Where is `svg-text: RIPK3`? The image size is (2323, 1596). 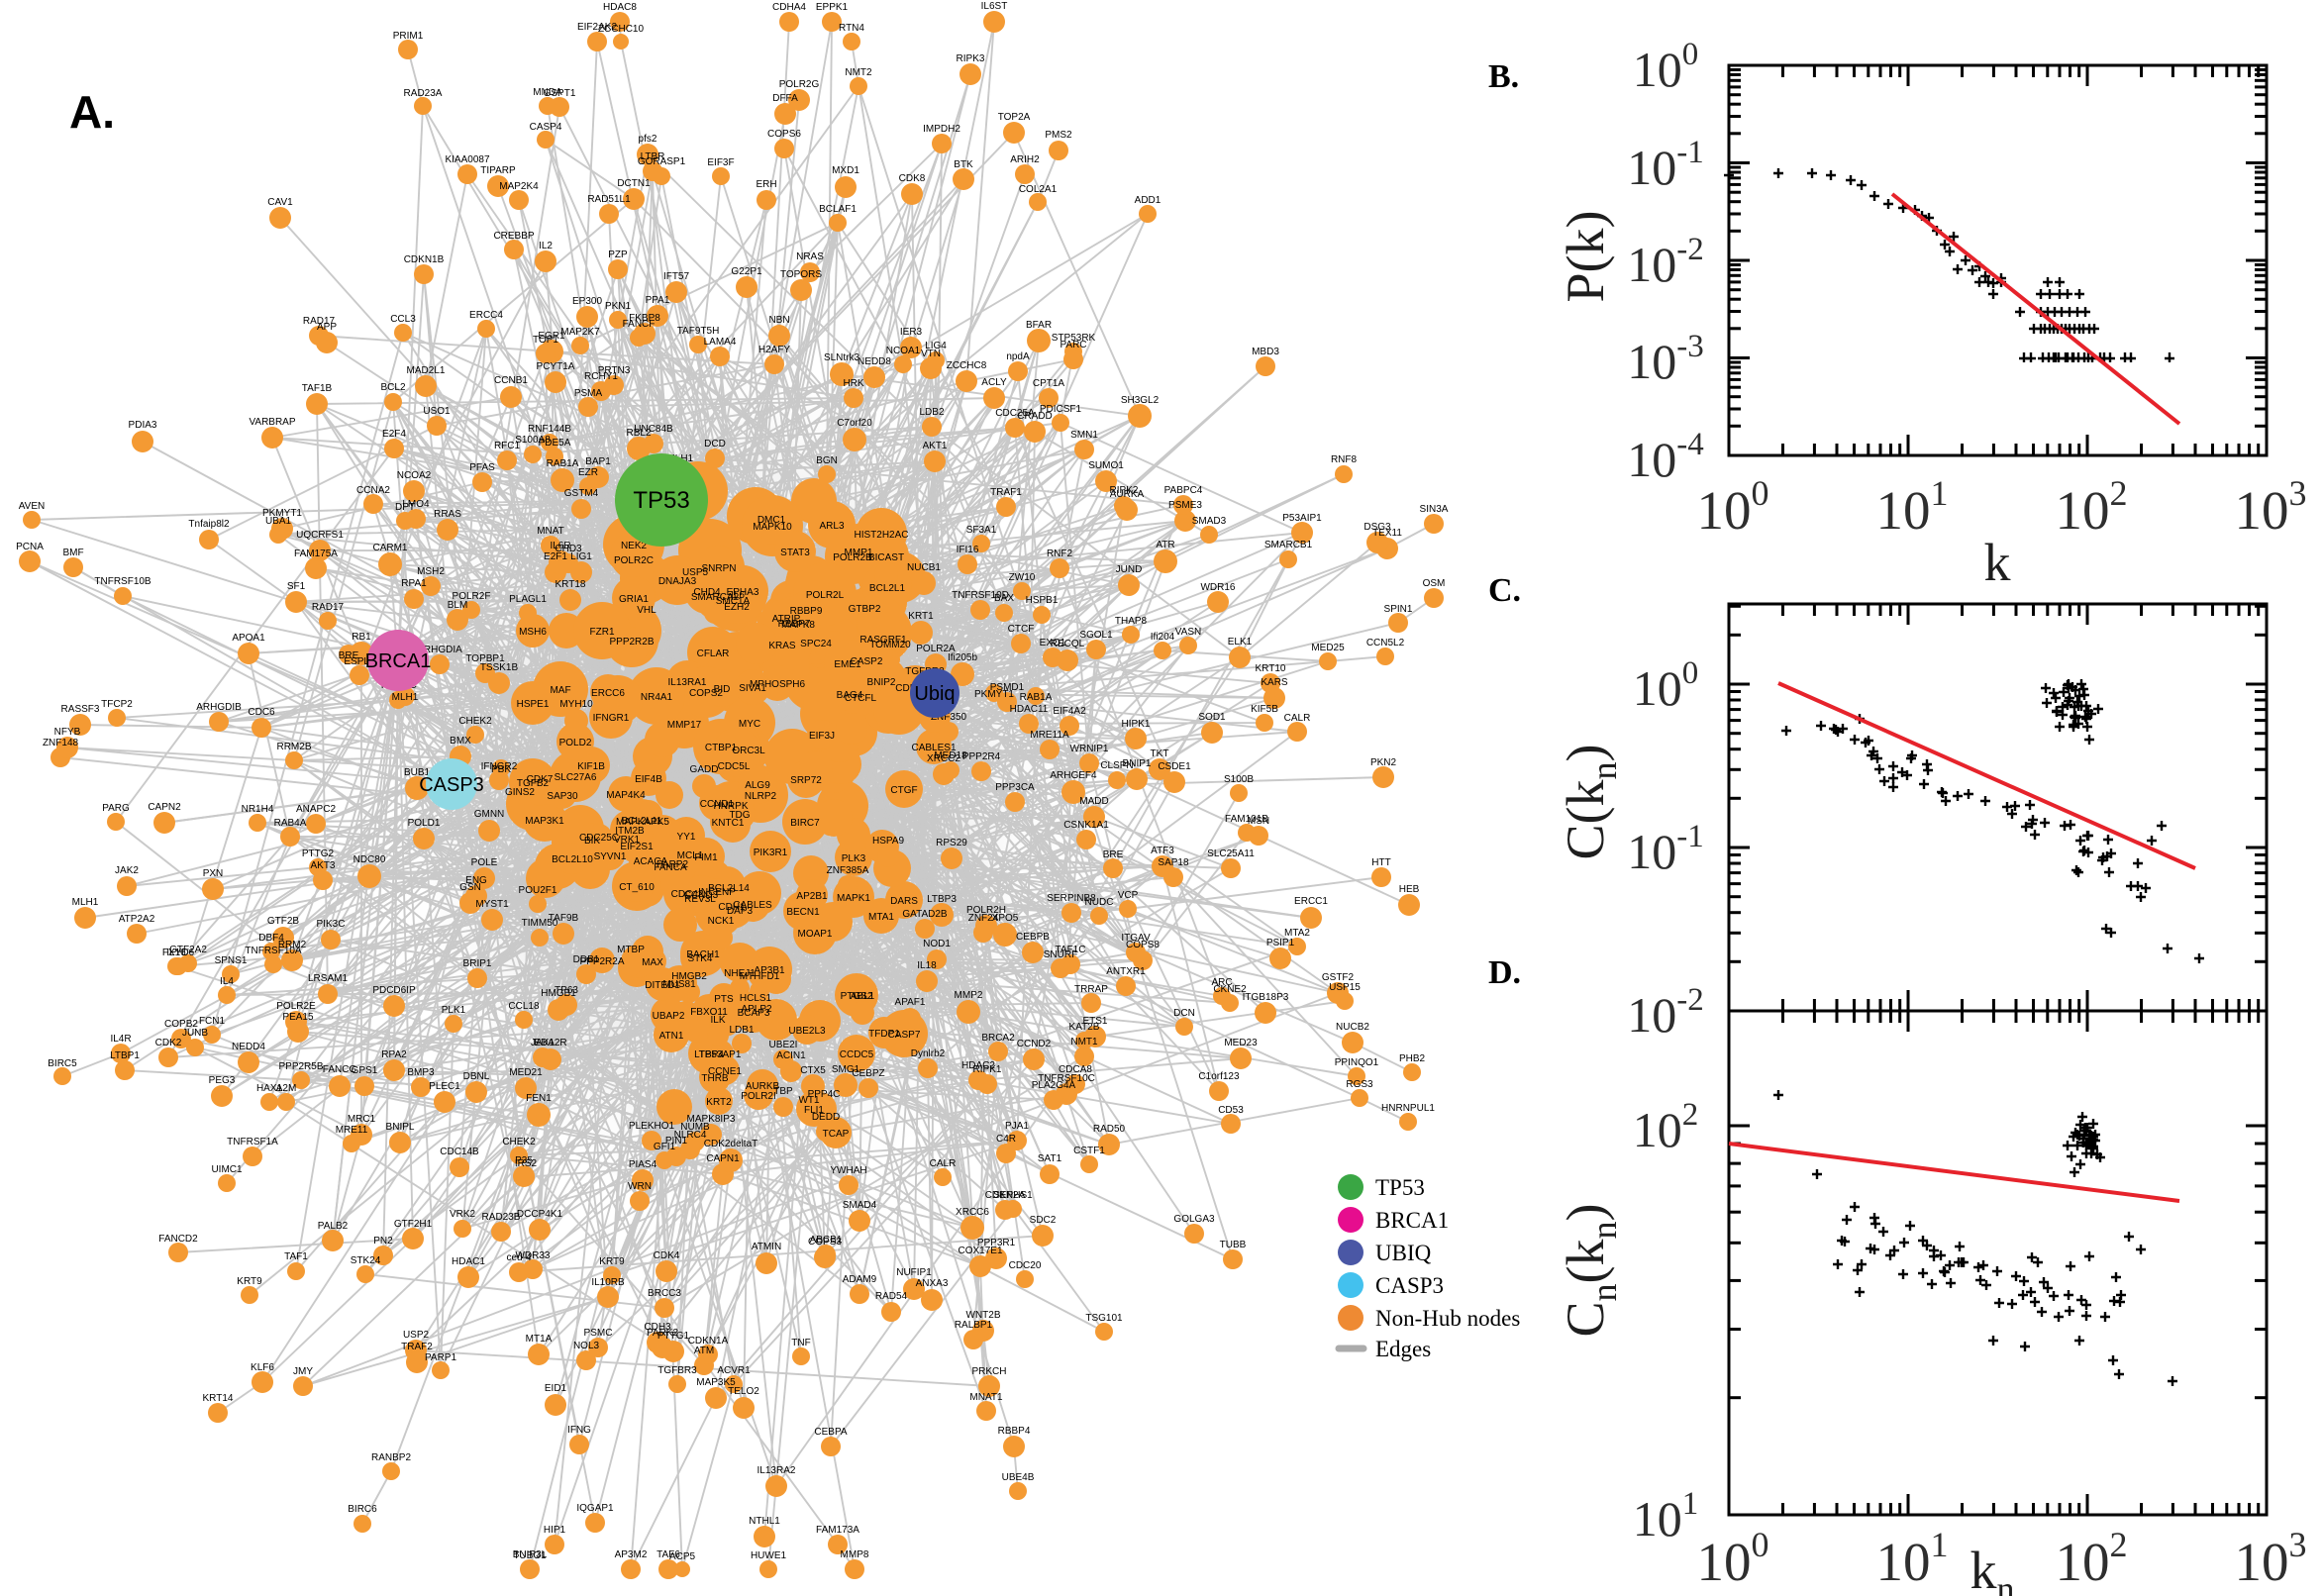
svg-text: RIPK3 is located at coordinates (971, 58).